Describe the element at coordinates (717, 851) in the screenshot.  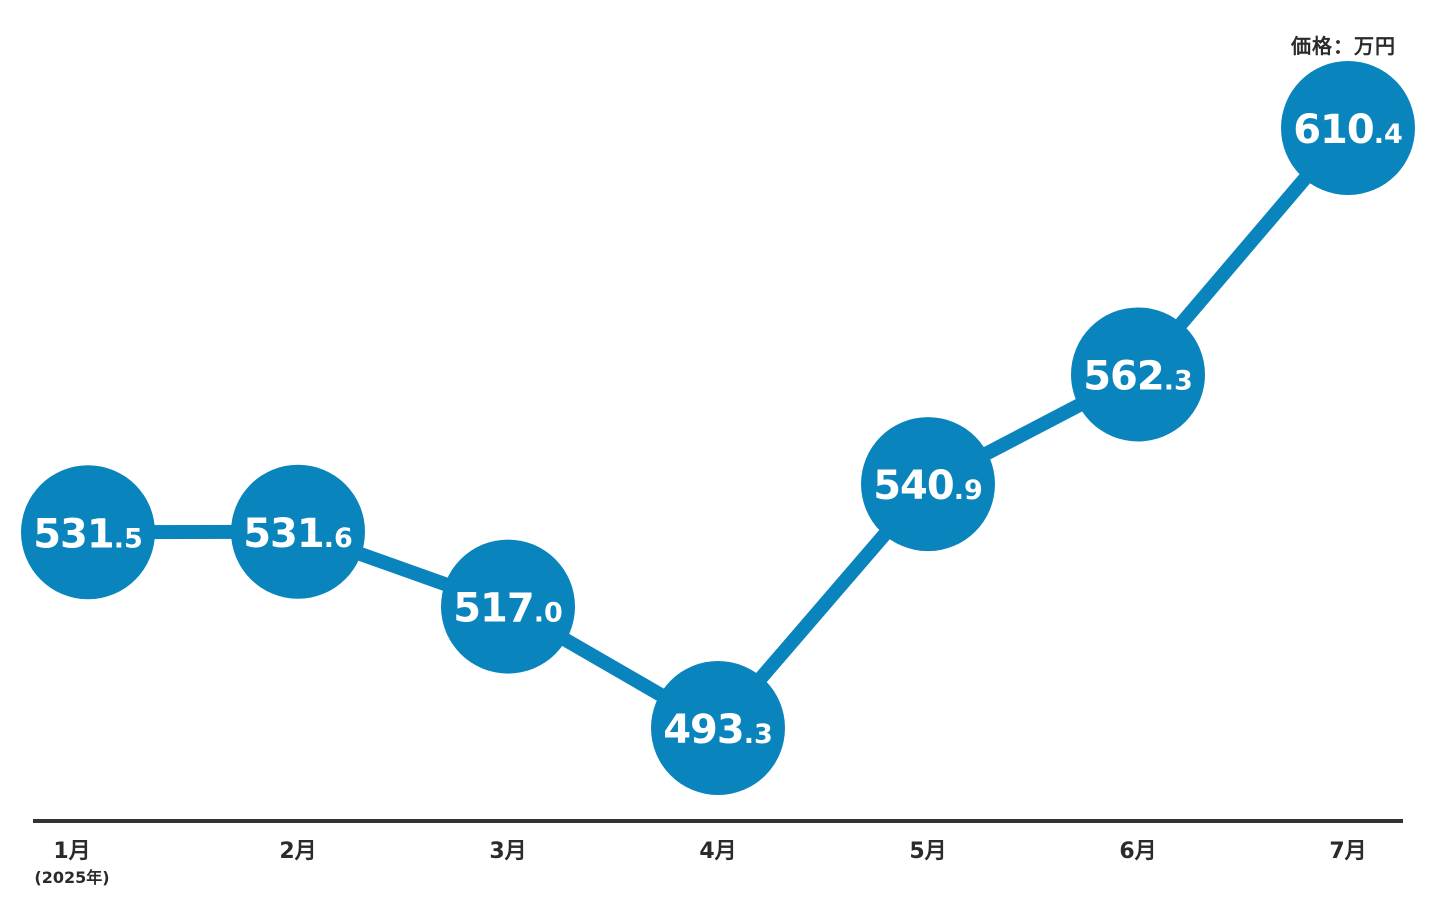
I see `x-tick-label: 4月` at that location.